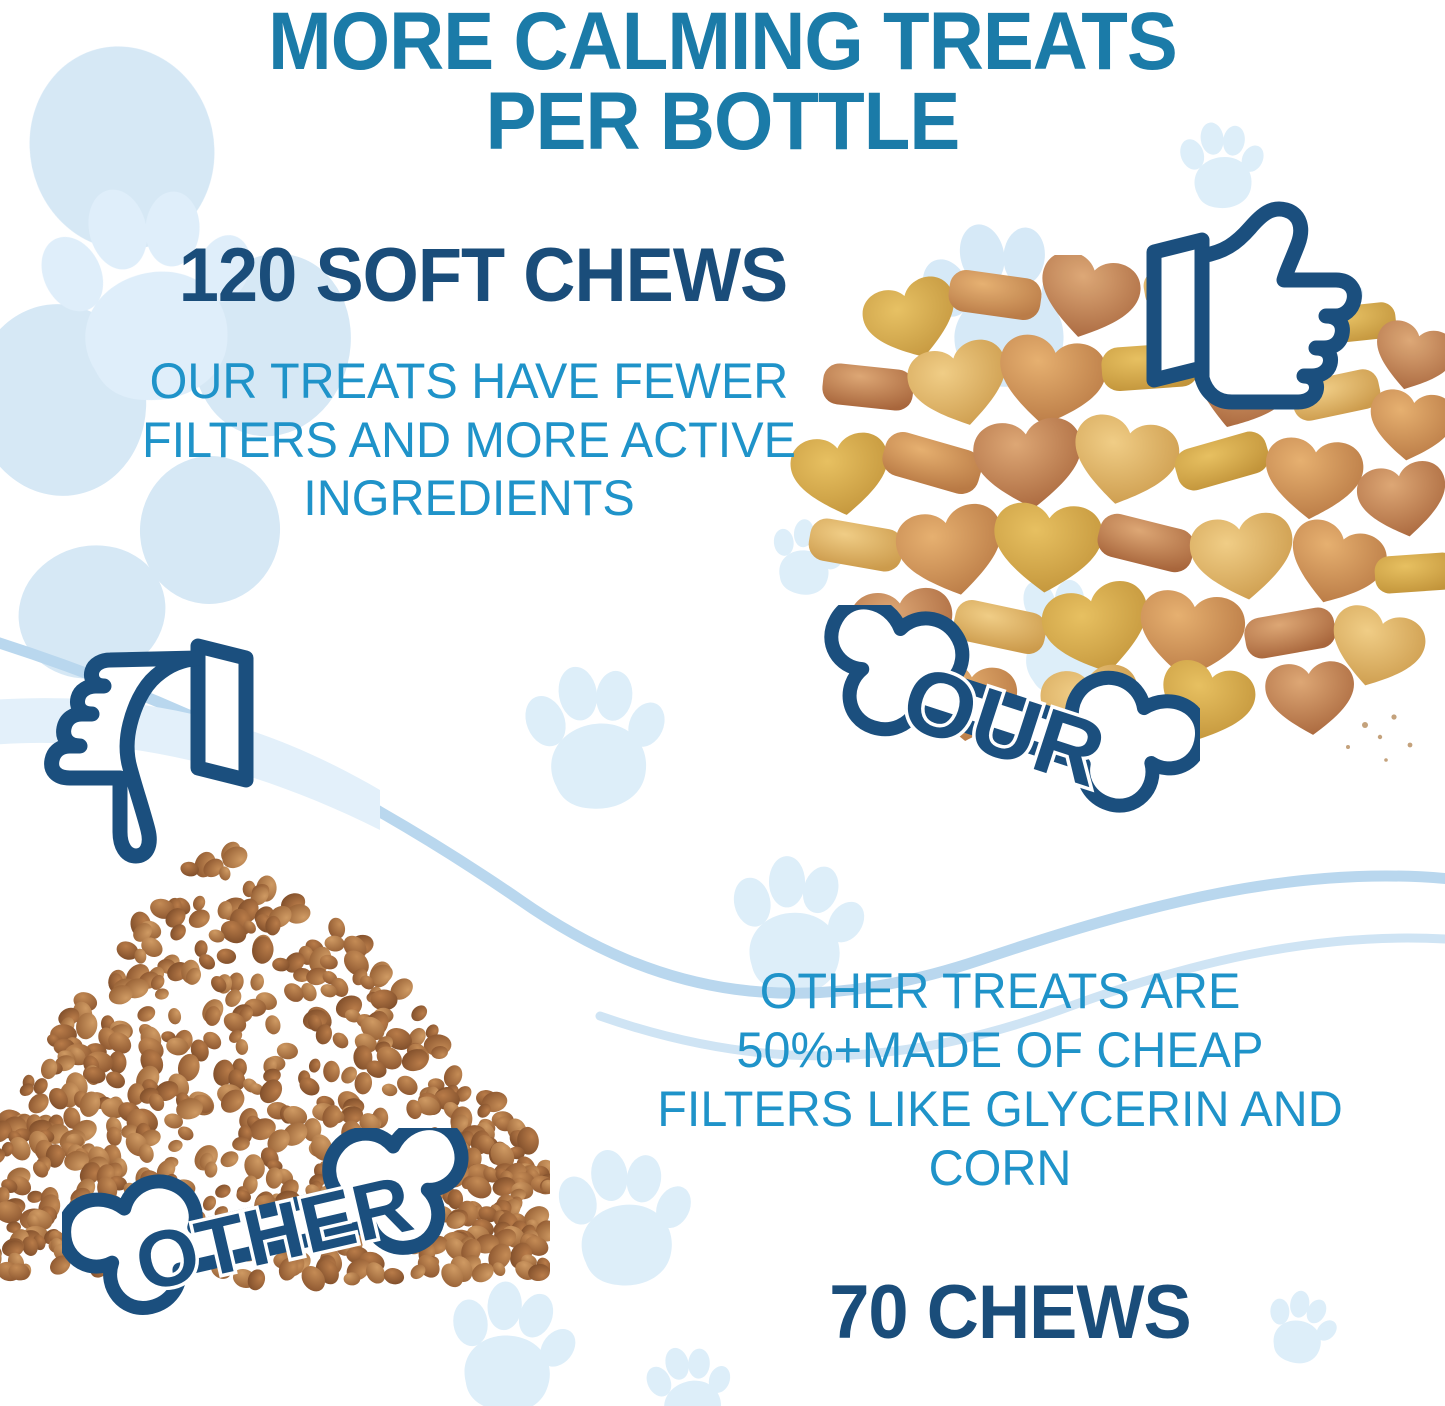 This screenshot has width=1445, height=1406. I want to click on thumbs-down-icon-wrapper, so click(150, 748).